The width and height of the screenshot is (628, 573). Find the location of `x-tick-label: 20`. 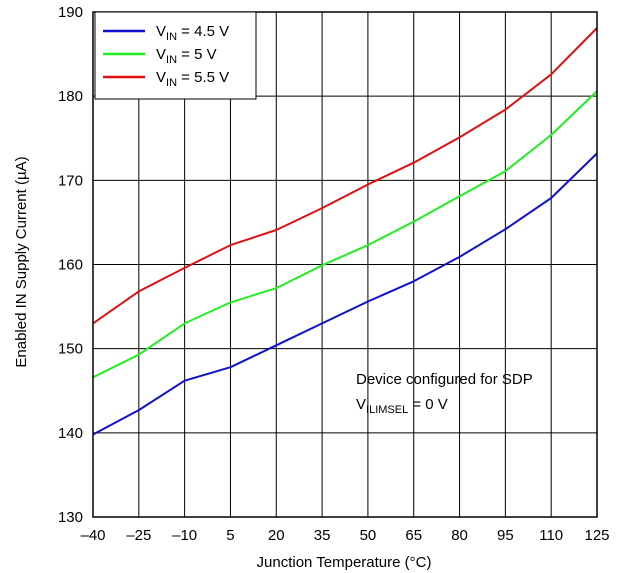

x-tick-label: 20 is located at coordinates (276, 535).